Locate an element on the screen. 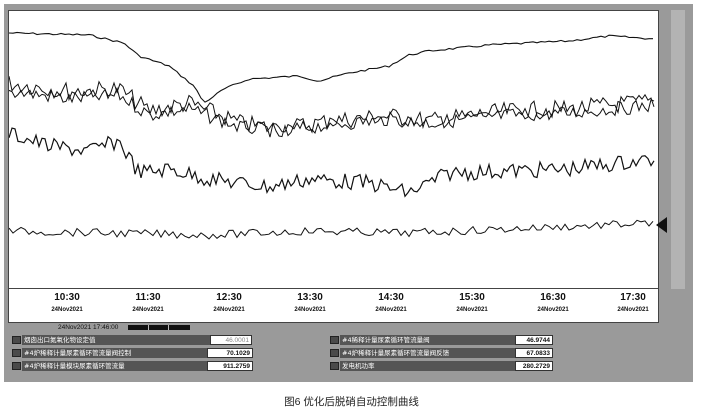  time-tick: 10:30 24Nov2021 is located at coordinates (67, 302).